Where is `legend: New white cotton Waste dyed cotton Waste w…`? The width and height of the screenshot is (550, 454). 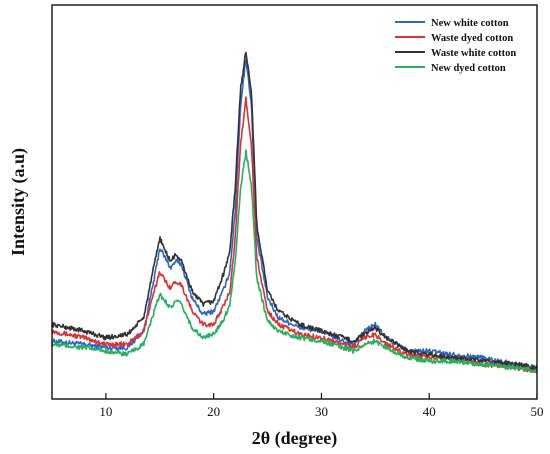
legend: New white cotton Waste dyed cotton Waste w… is located at coordinates (455, 46).